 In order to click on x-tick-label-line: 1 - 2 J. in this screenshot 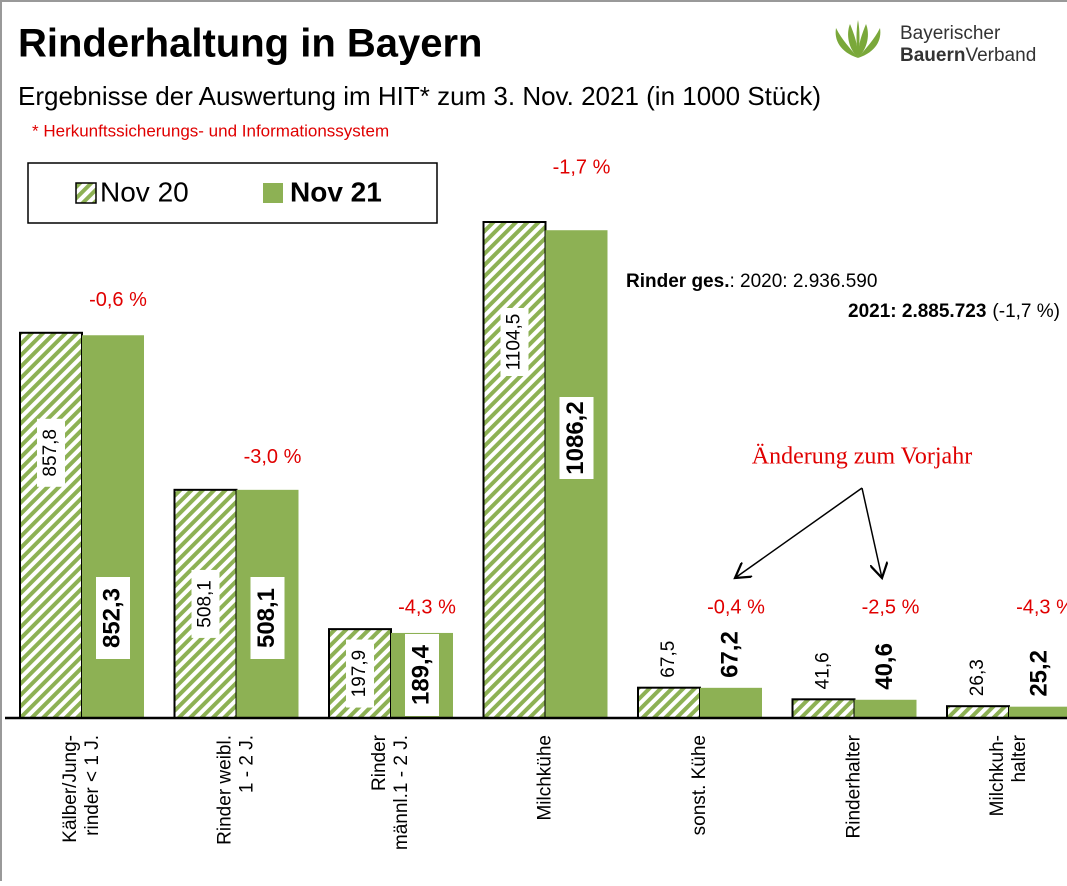, I will do `click(247, 764)`.